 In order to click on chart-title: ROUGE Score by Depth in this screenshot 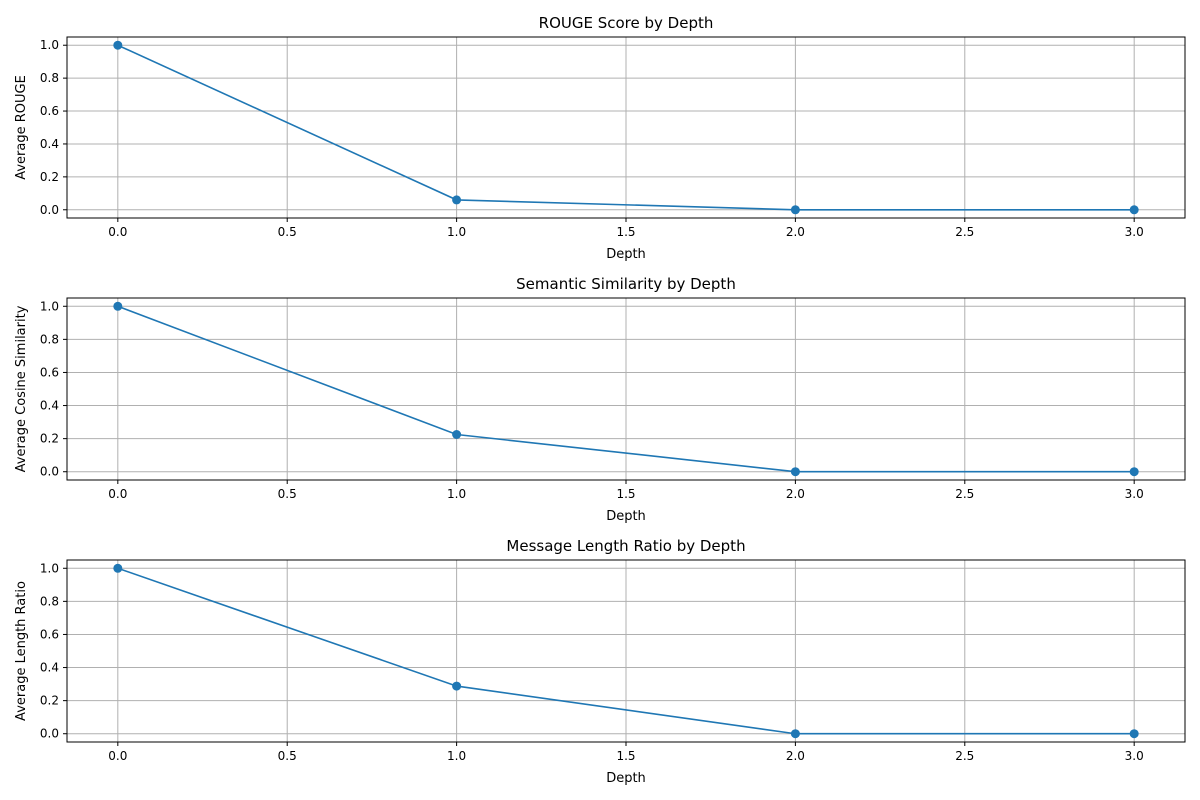, I will do `click(626, 23)`.